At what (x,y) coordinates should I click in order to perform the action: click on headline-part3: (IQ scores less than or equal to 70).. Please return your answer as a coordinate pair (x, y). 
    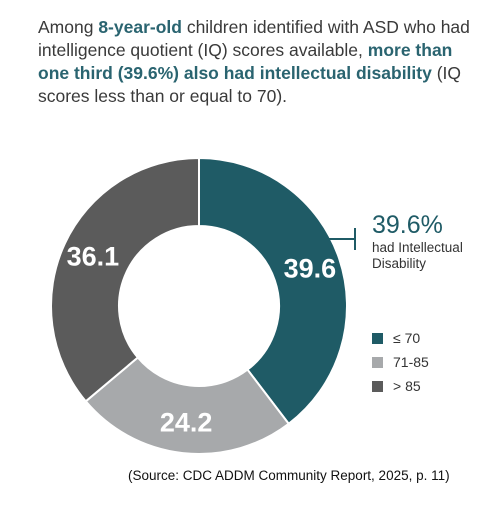
    Looking at the image, I should click on (250, 84).